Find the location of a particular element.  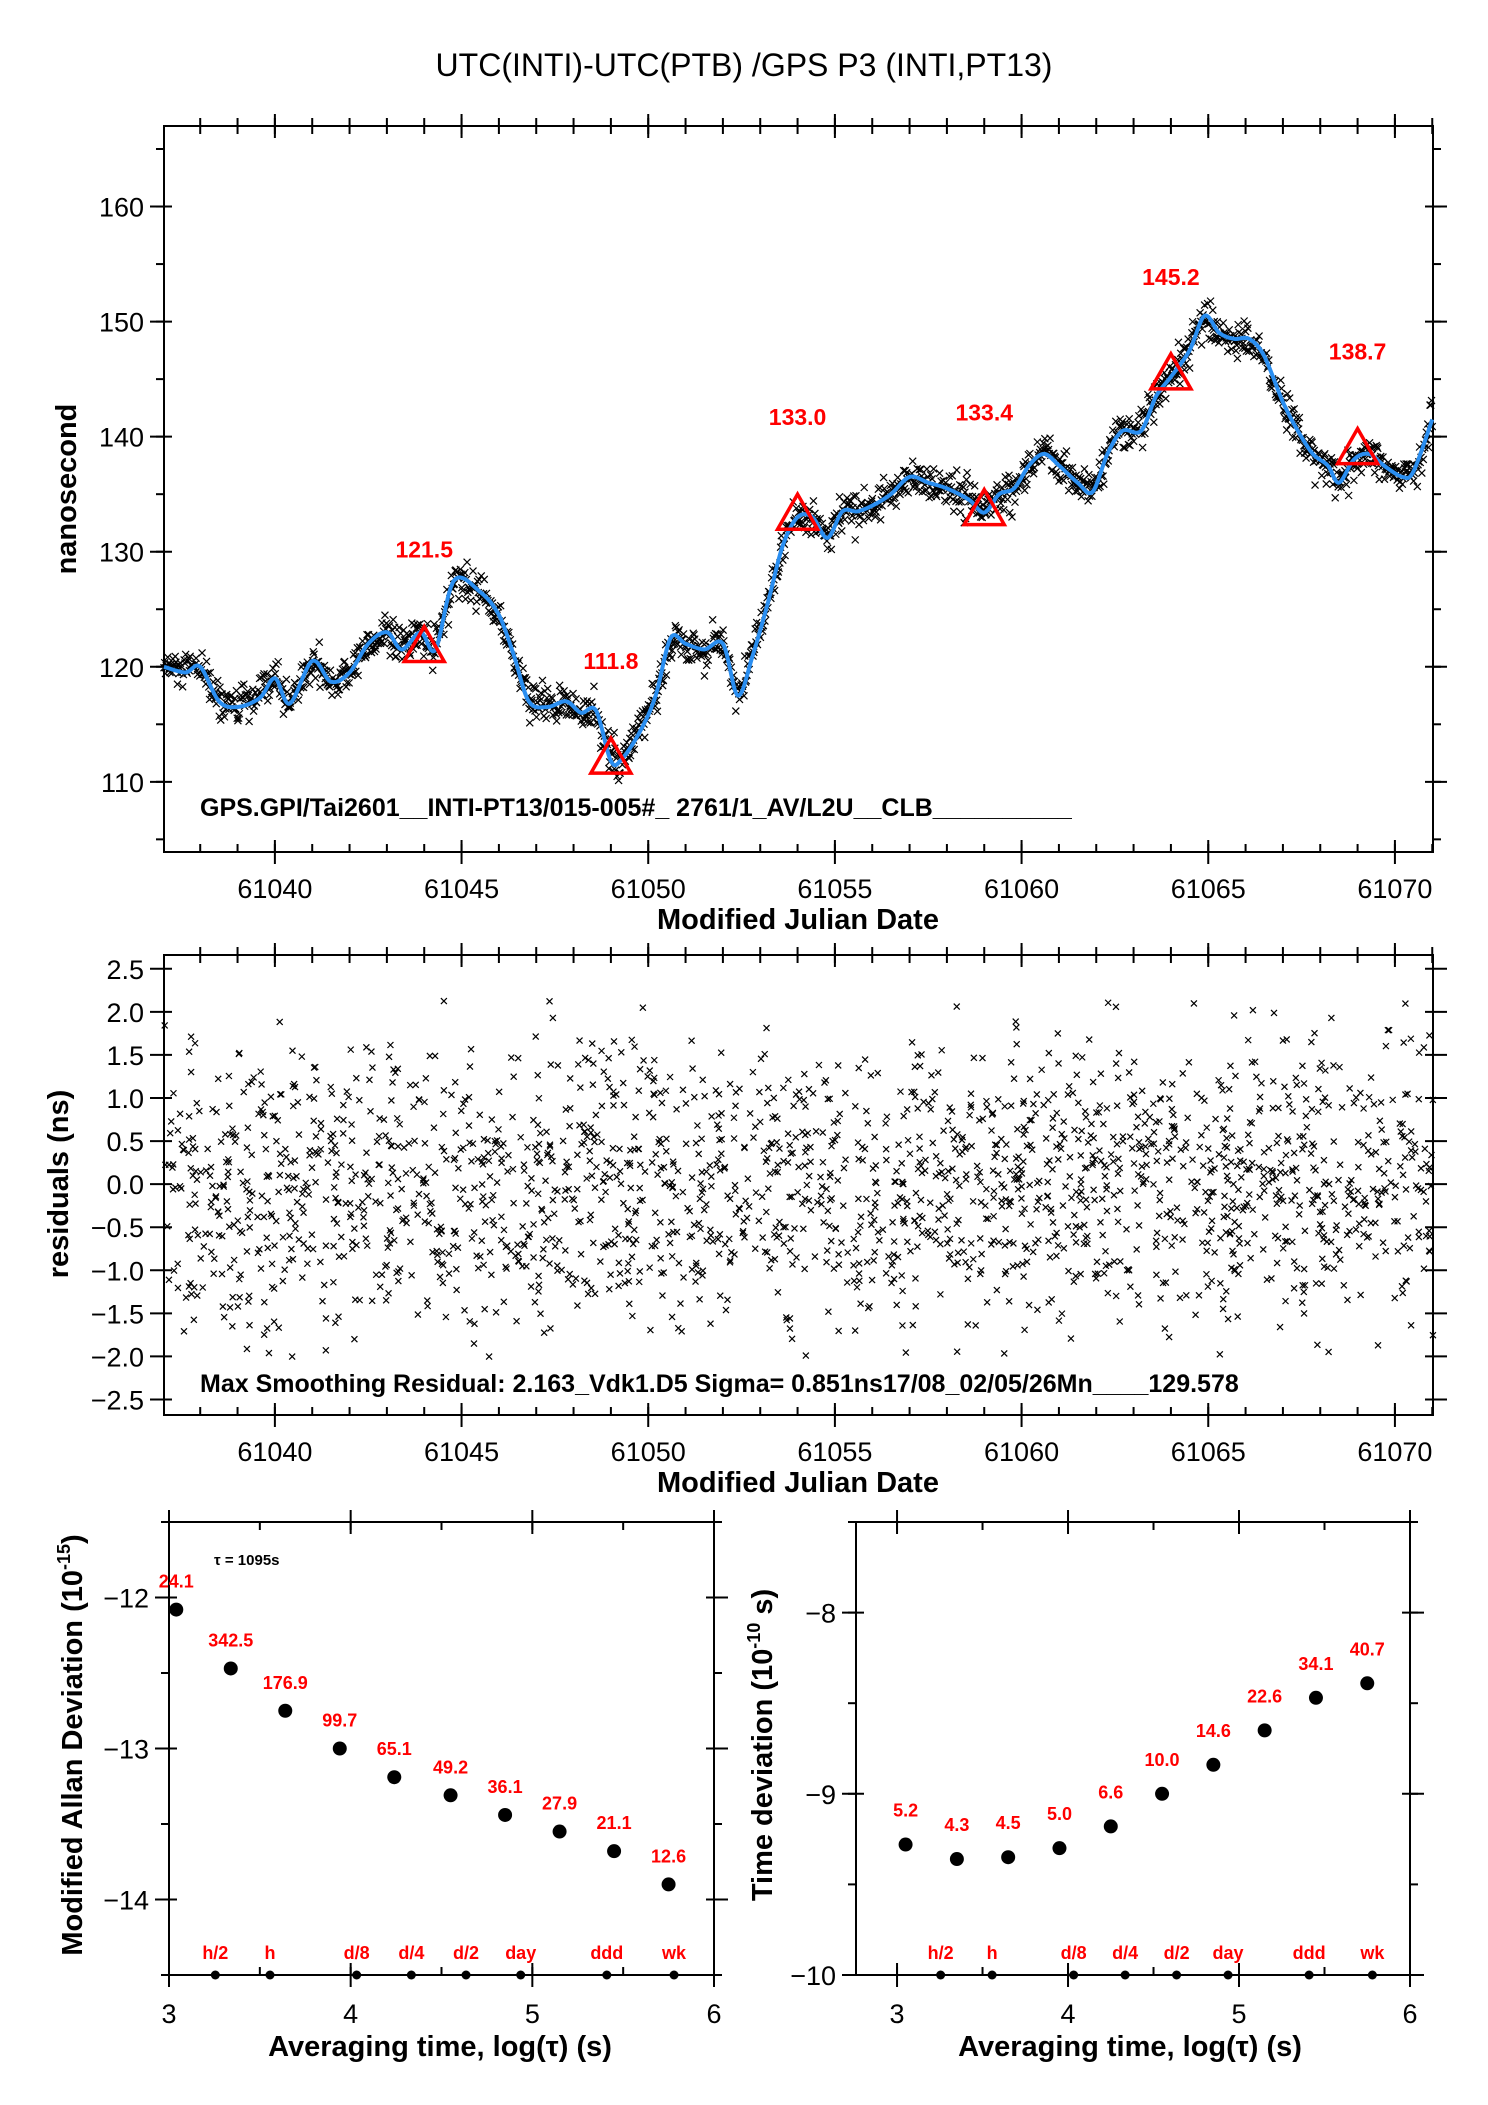

y-tick-label: 130 is located at coordinates (121, 553).